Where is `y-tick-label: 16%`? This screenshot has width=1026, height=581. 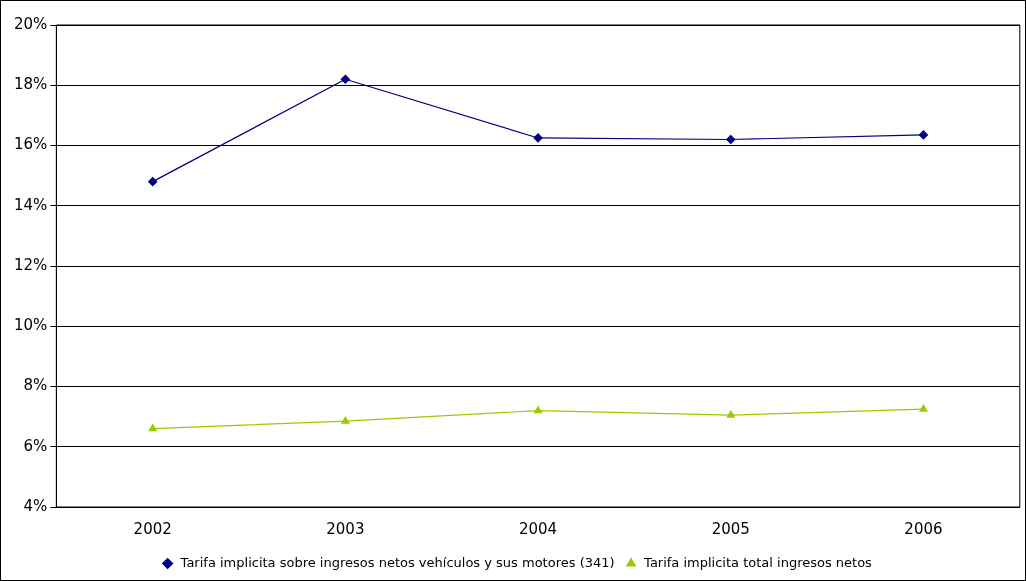 y-tick-label: 16% is located at coordinates (31, 144).